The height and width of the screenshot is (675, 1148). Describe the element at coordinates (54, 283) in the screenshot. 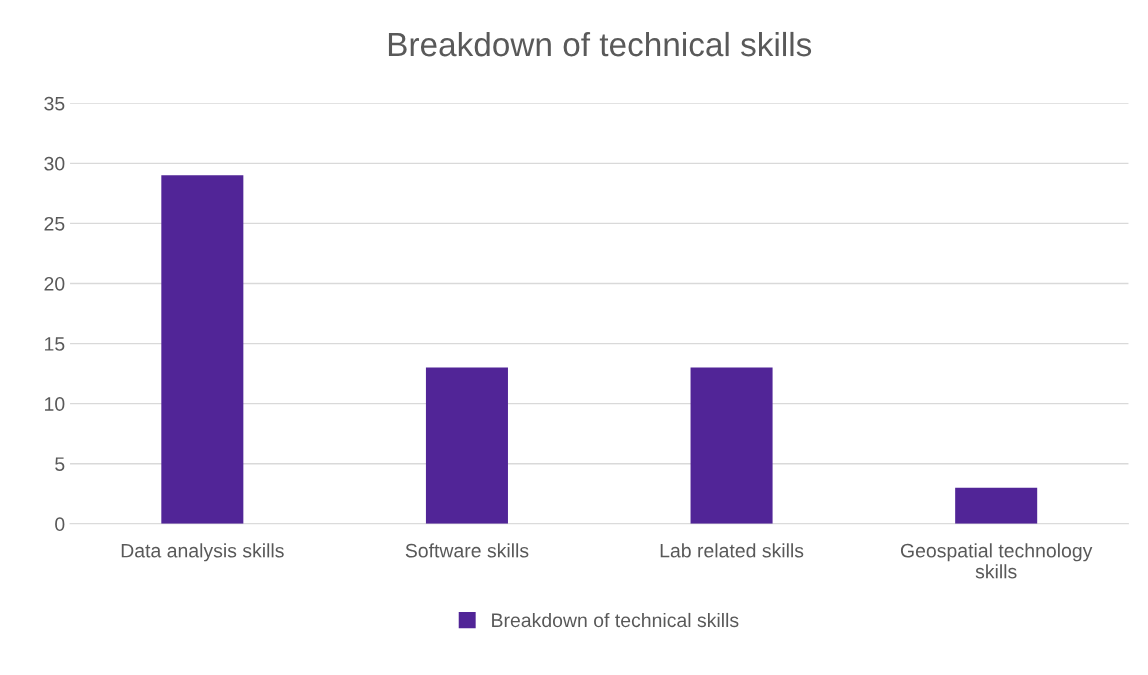

I see `y-tick-label: 20` at that location.